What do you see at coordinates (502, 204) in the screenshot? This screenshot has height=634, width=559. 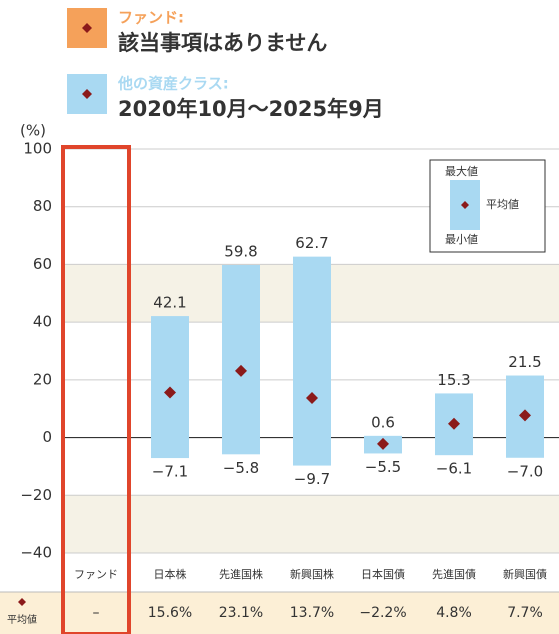 I see `inset-mean: 平均値` at bounding box center [502, 204].